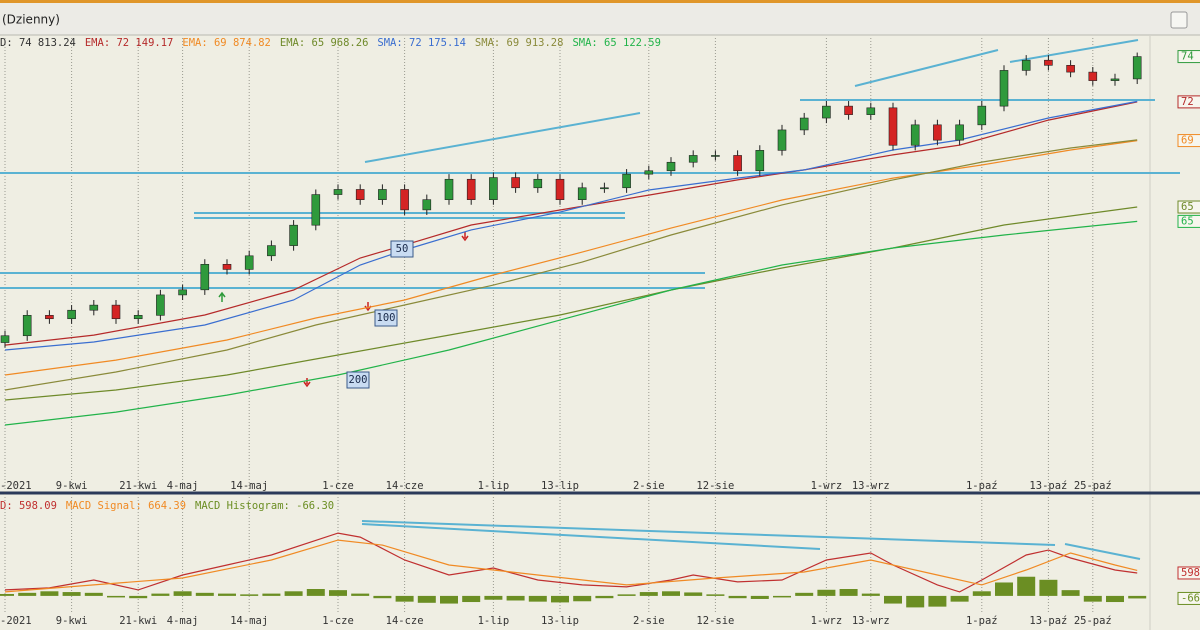 This screenshot has height=630, width=1200. I want to click on window-accent, so click(600, 1).